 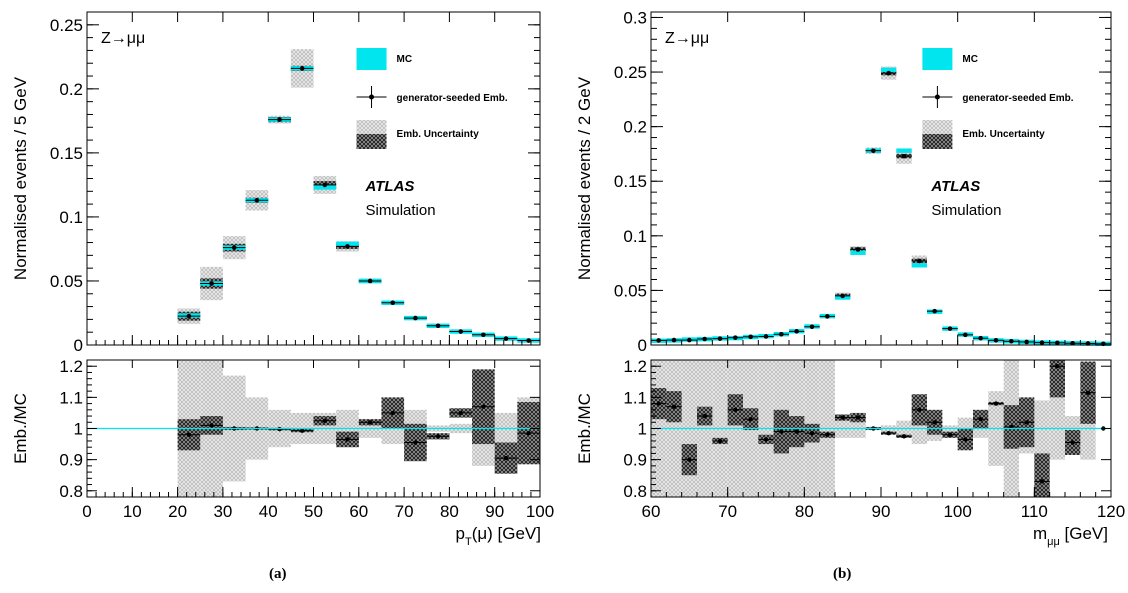 I want to click on atlas-label: ATLAS, so click(x=390, y=186).